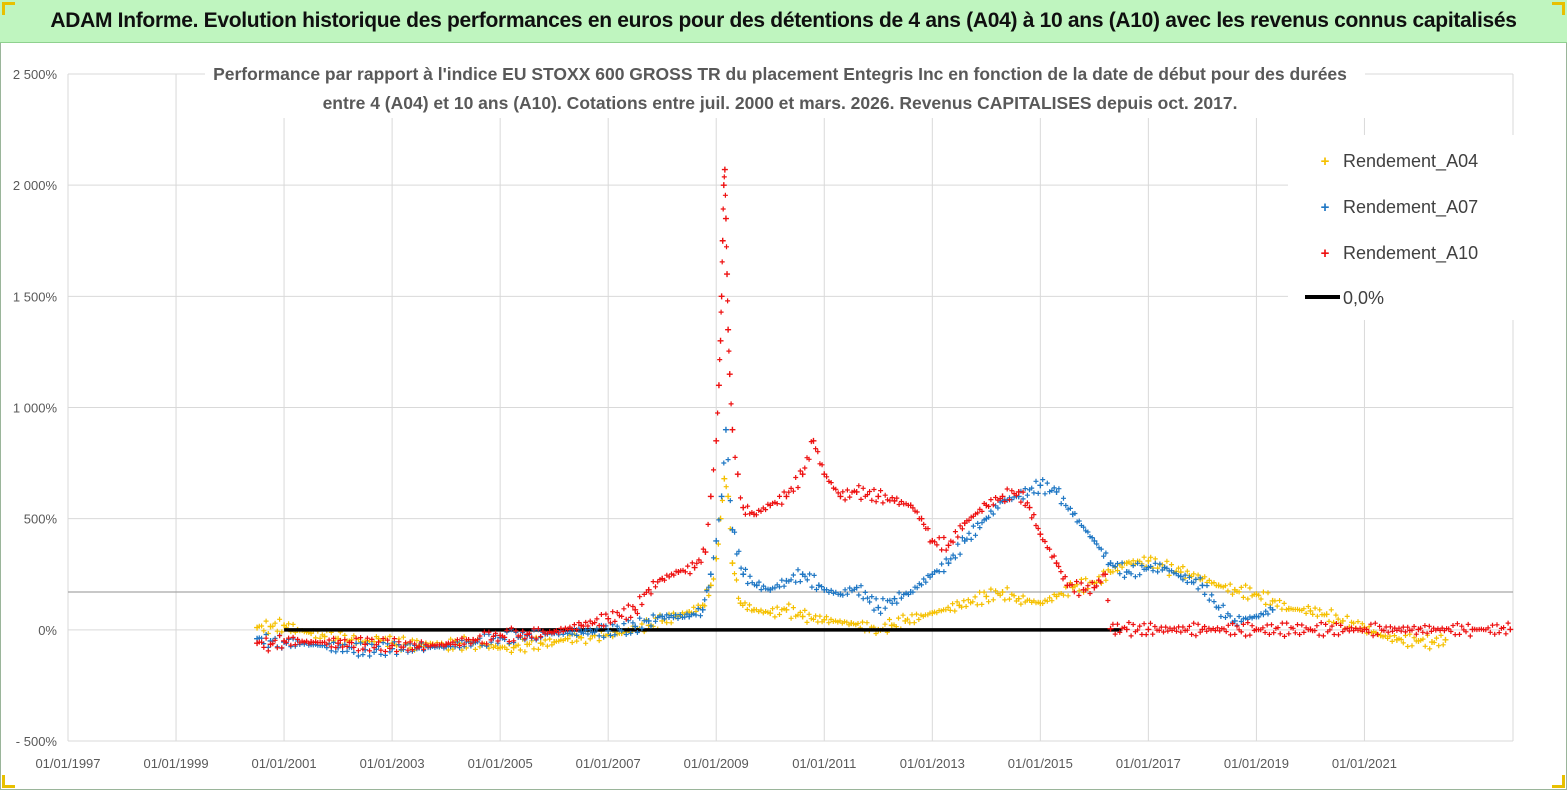 This screenshot has height=790, width=1567. What do you see at coordinates (1325, 253) in the screenshot?
I see `legend-marker-a10: +` at bounding box center [1325, 253].